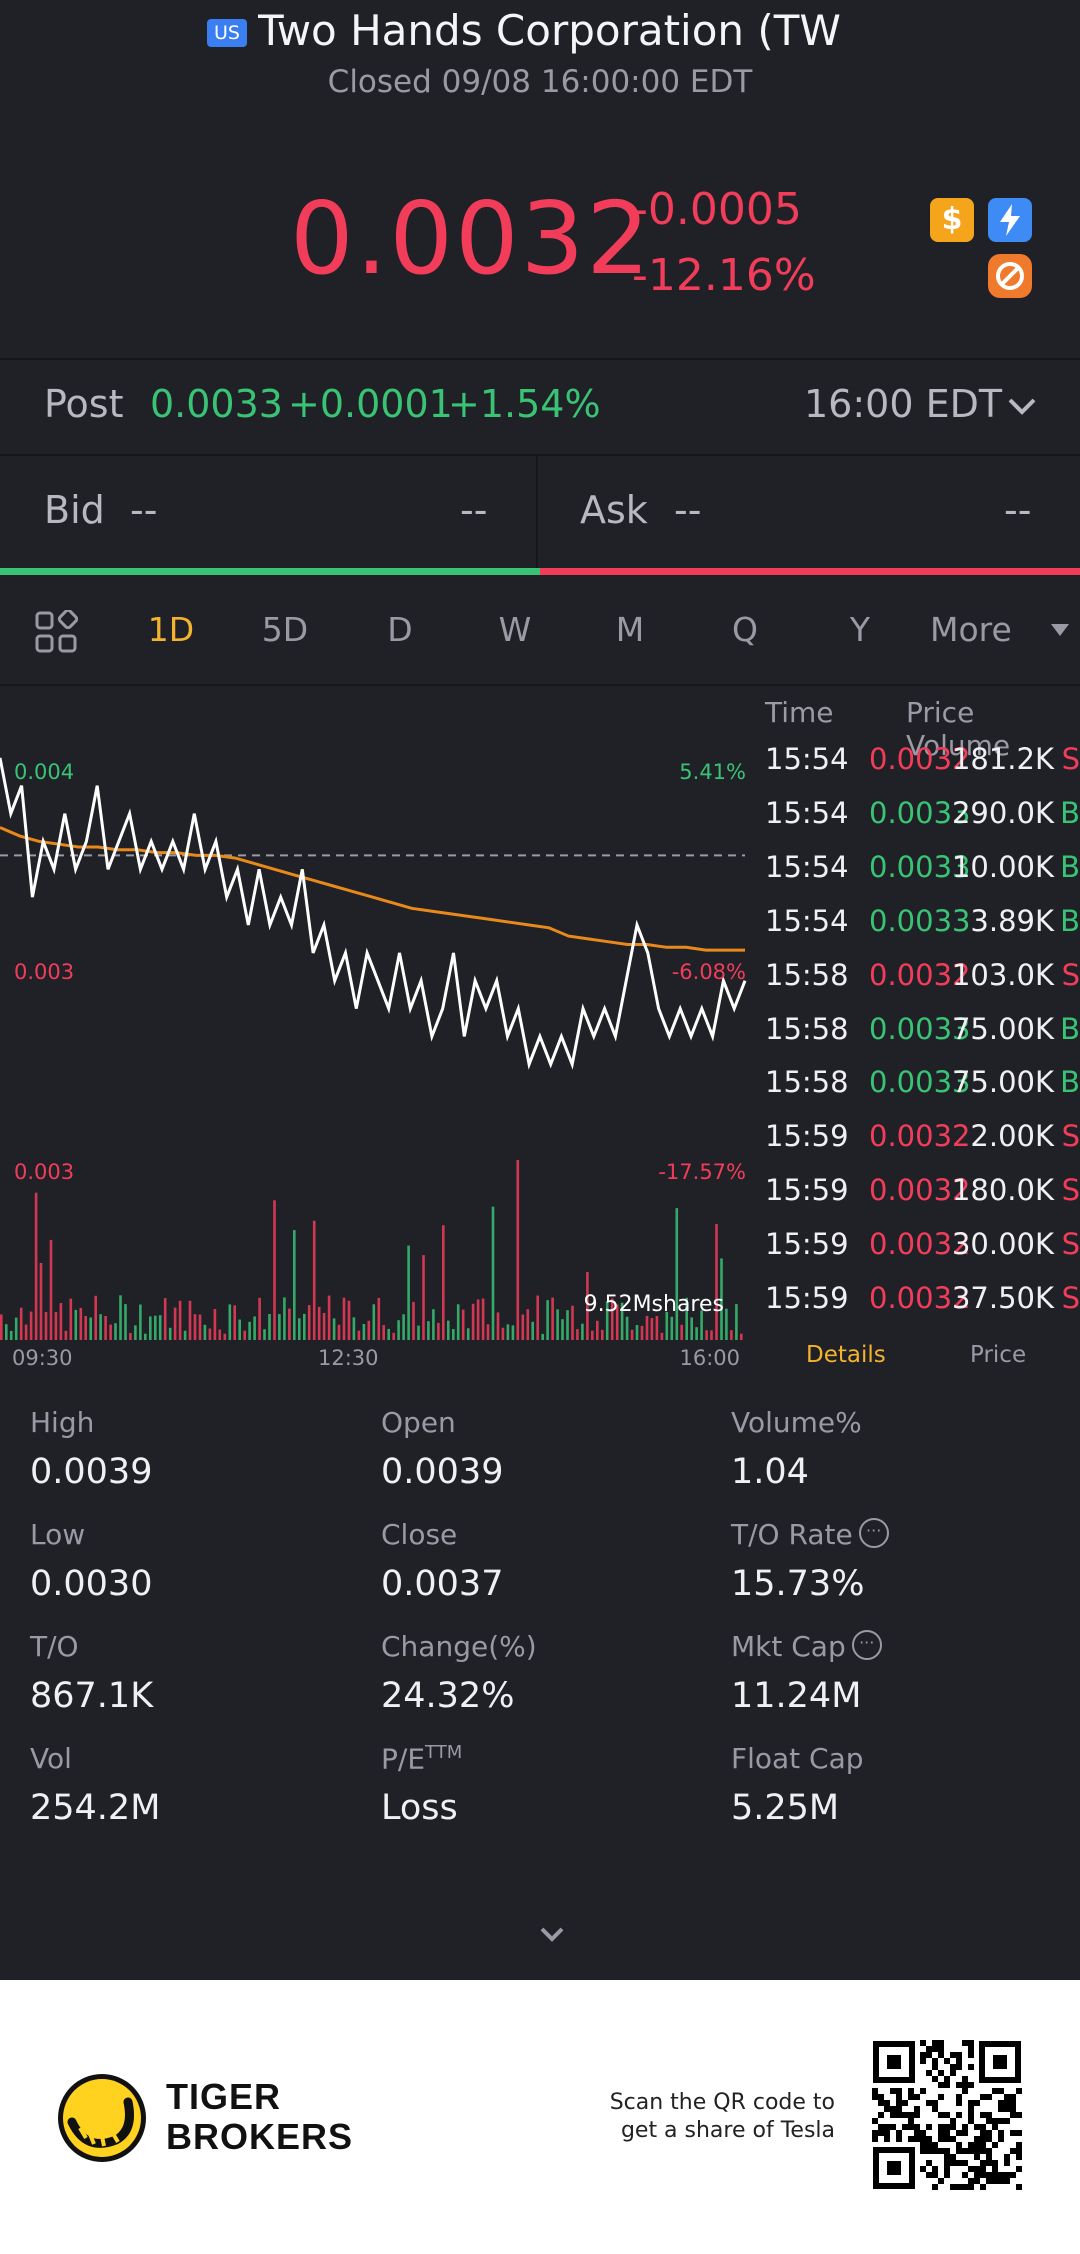 The height and width of the screenshot is (2254, 1080). Describe the element at coordinates (1010, 220) in the screenshot. I see `flash-icon` at that location.